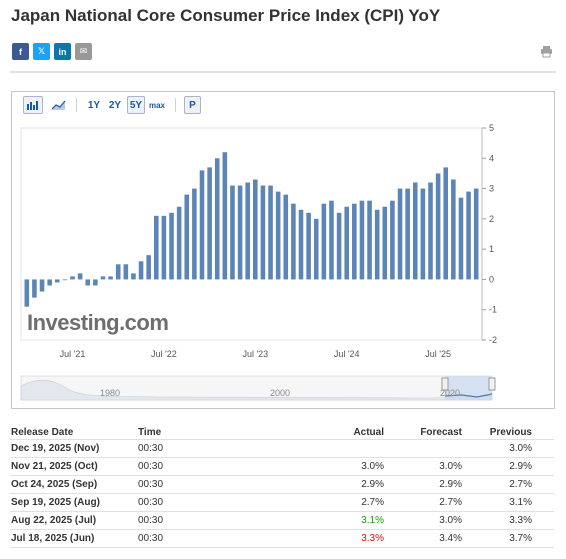  I want to click on forecast-value: 3.0%, so click(450, 466).